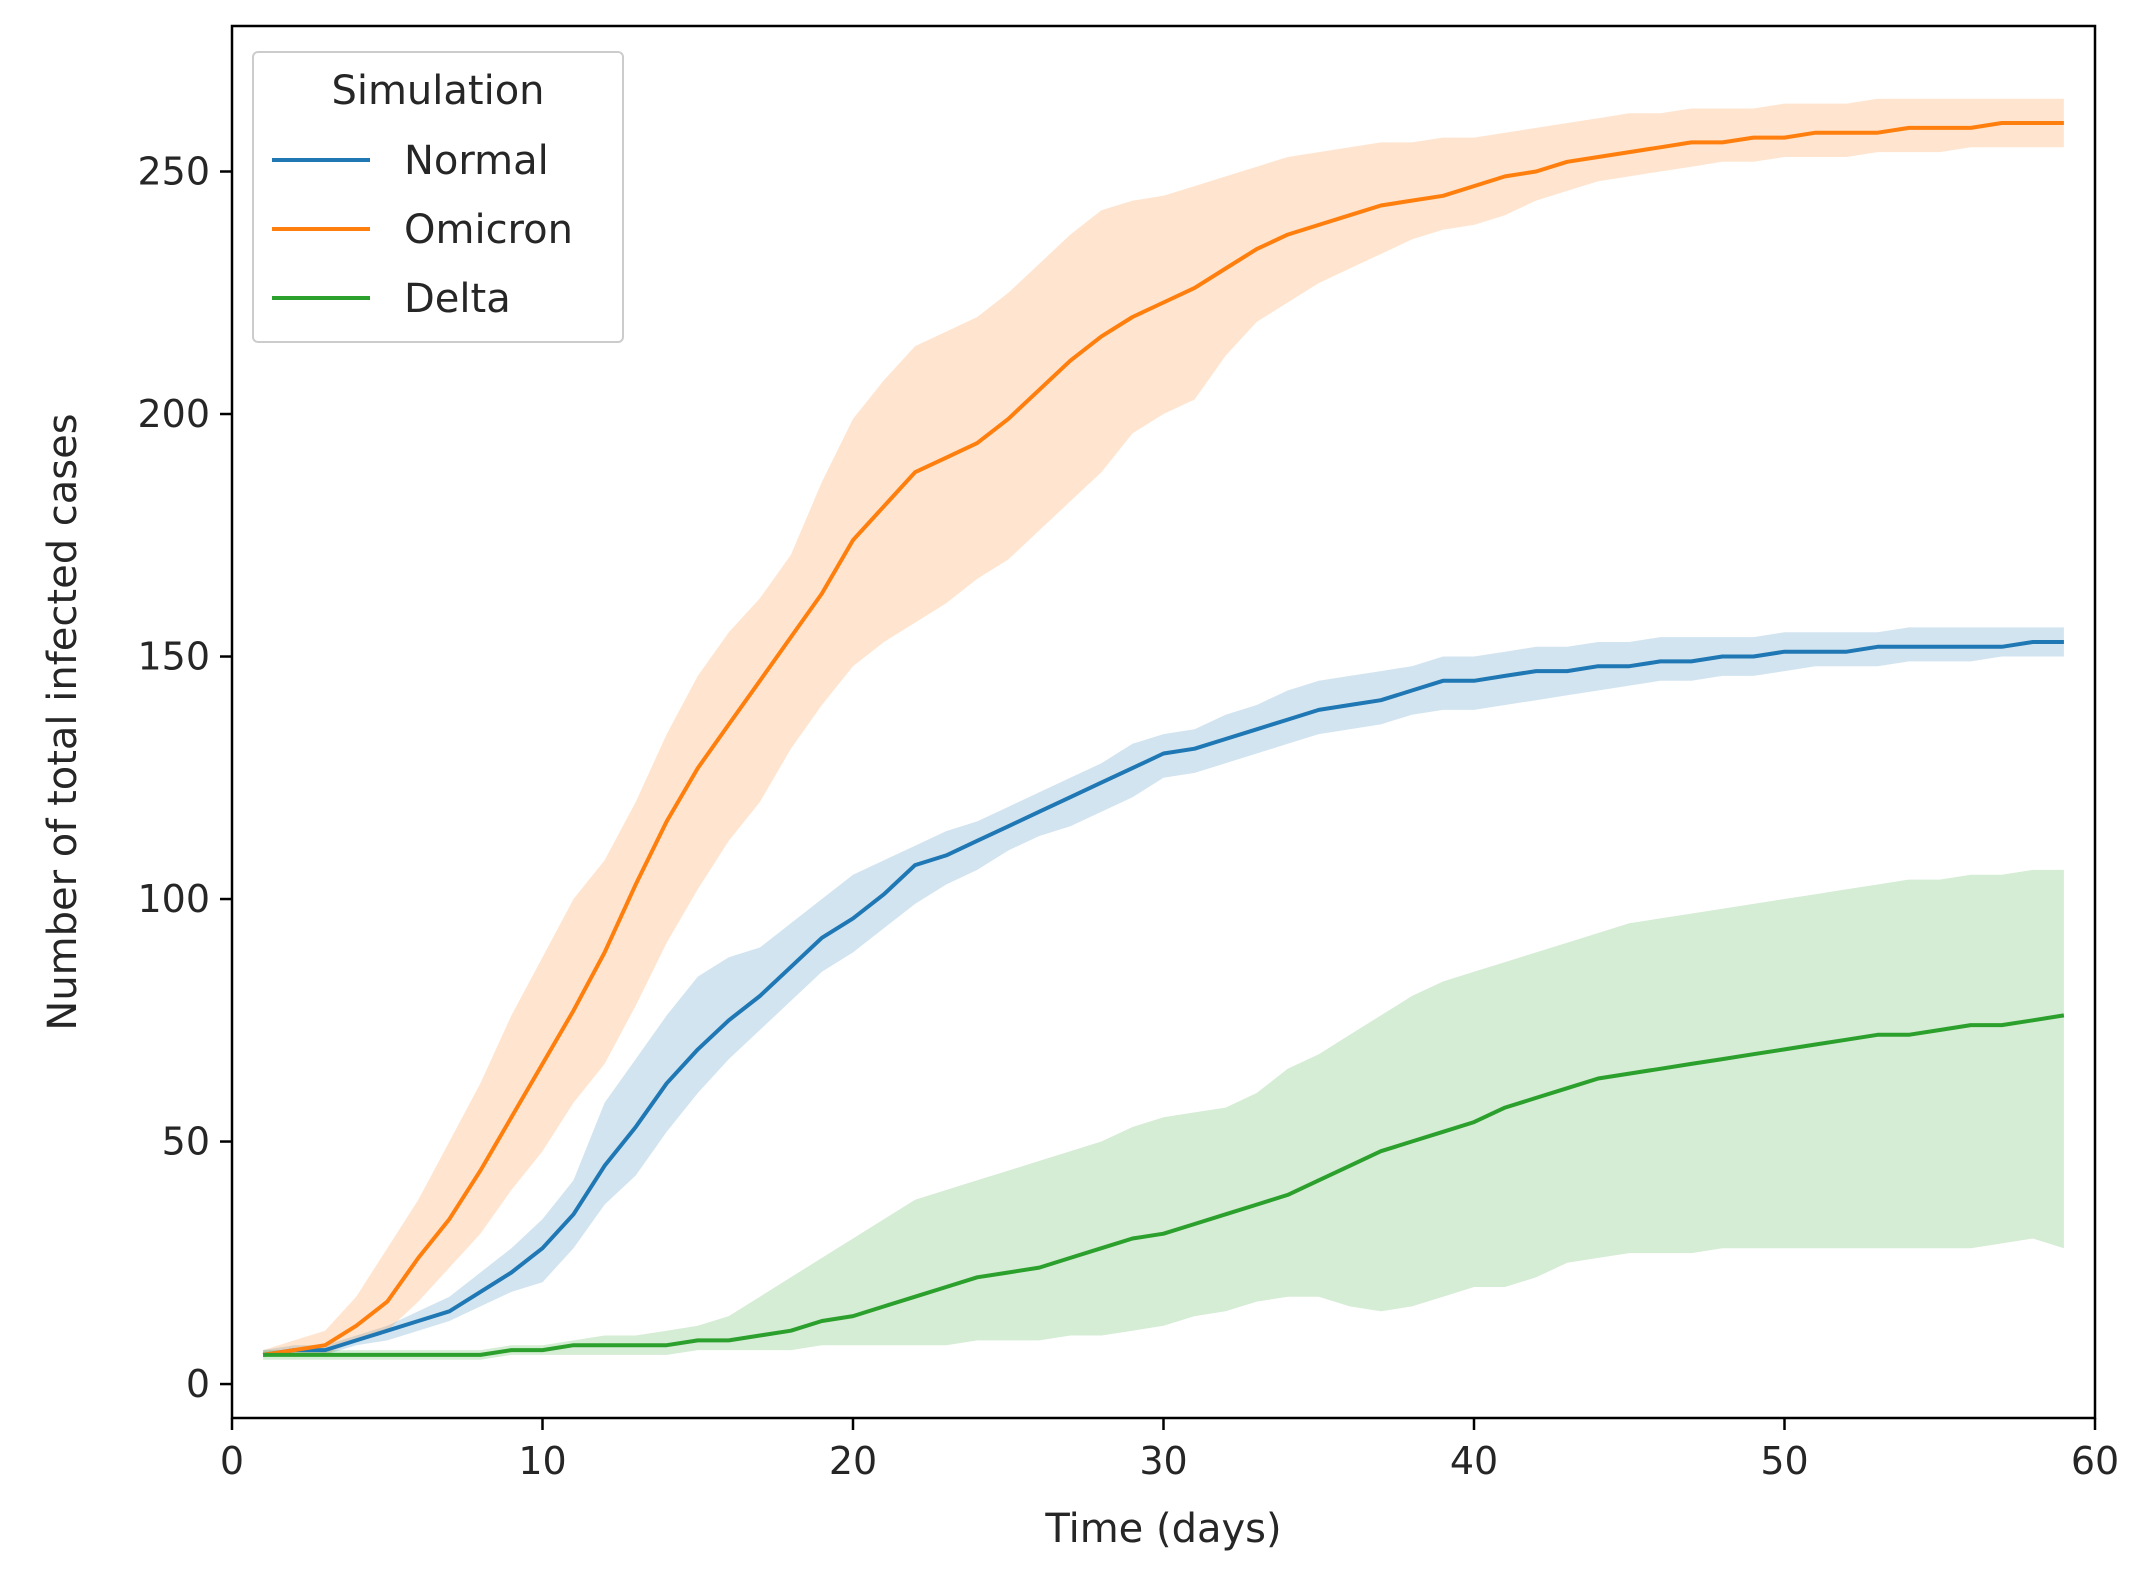  What do you see at coordinates (184, 778) in the screenshot?
I see `y-axis-ticks: 0 50 100 150 200 250` at bounding box center [184, 778].